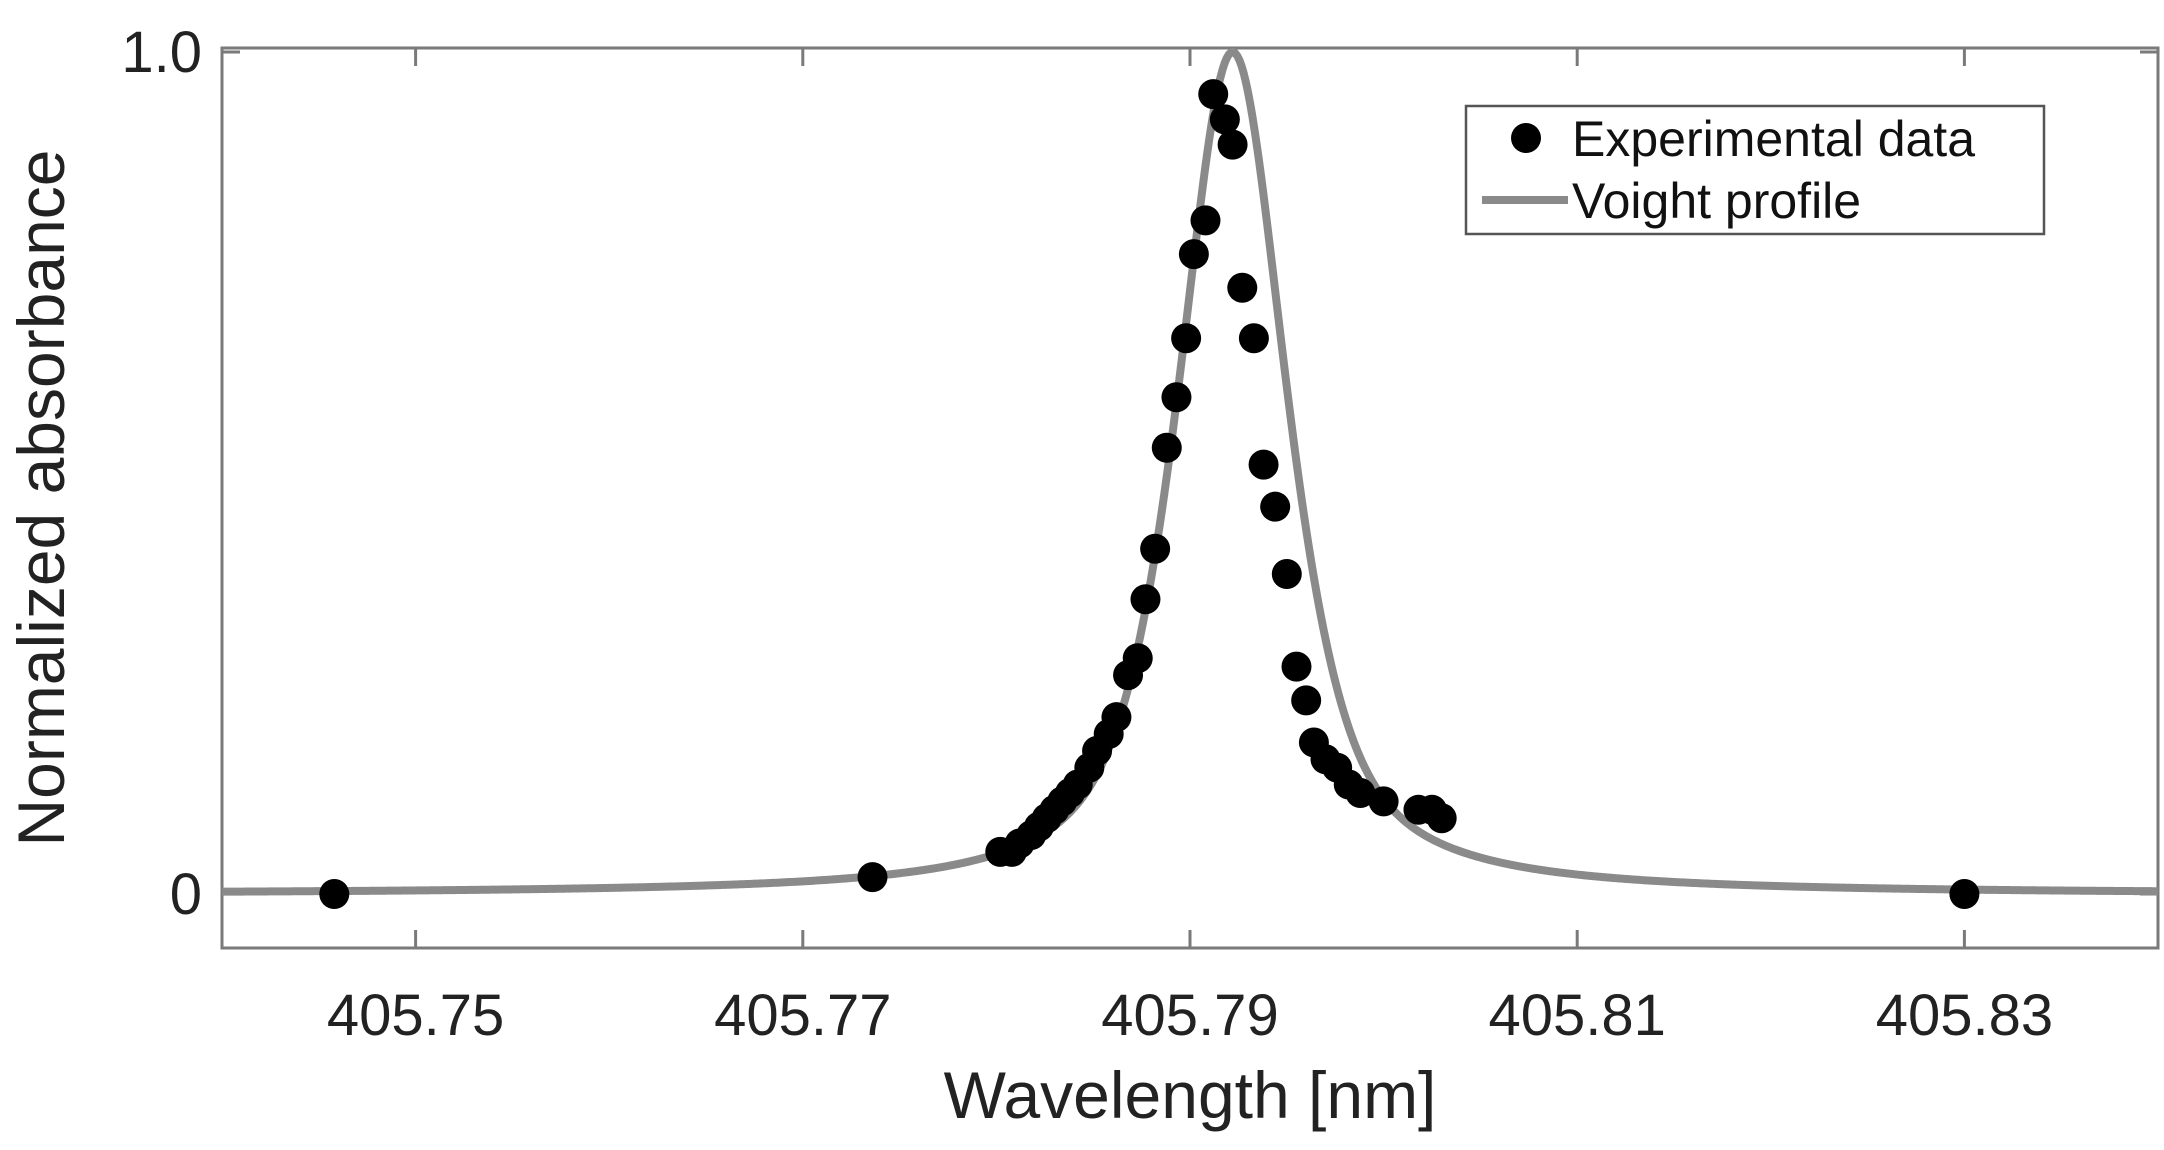 Image resolution: width=2164 pixels, height=1150 pixels. What do you see at coordinates (802, 1015) in the screenshot?
I see `x-tick-label: 405.77` at bounding box center [802, 1015].